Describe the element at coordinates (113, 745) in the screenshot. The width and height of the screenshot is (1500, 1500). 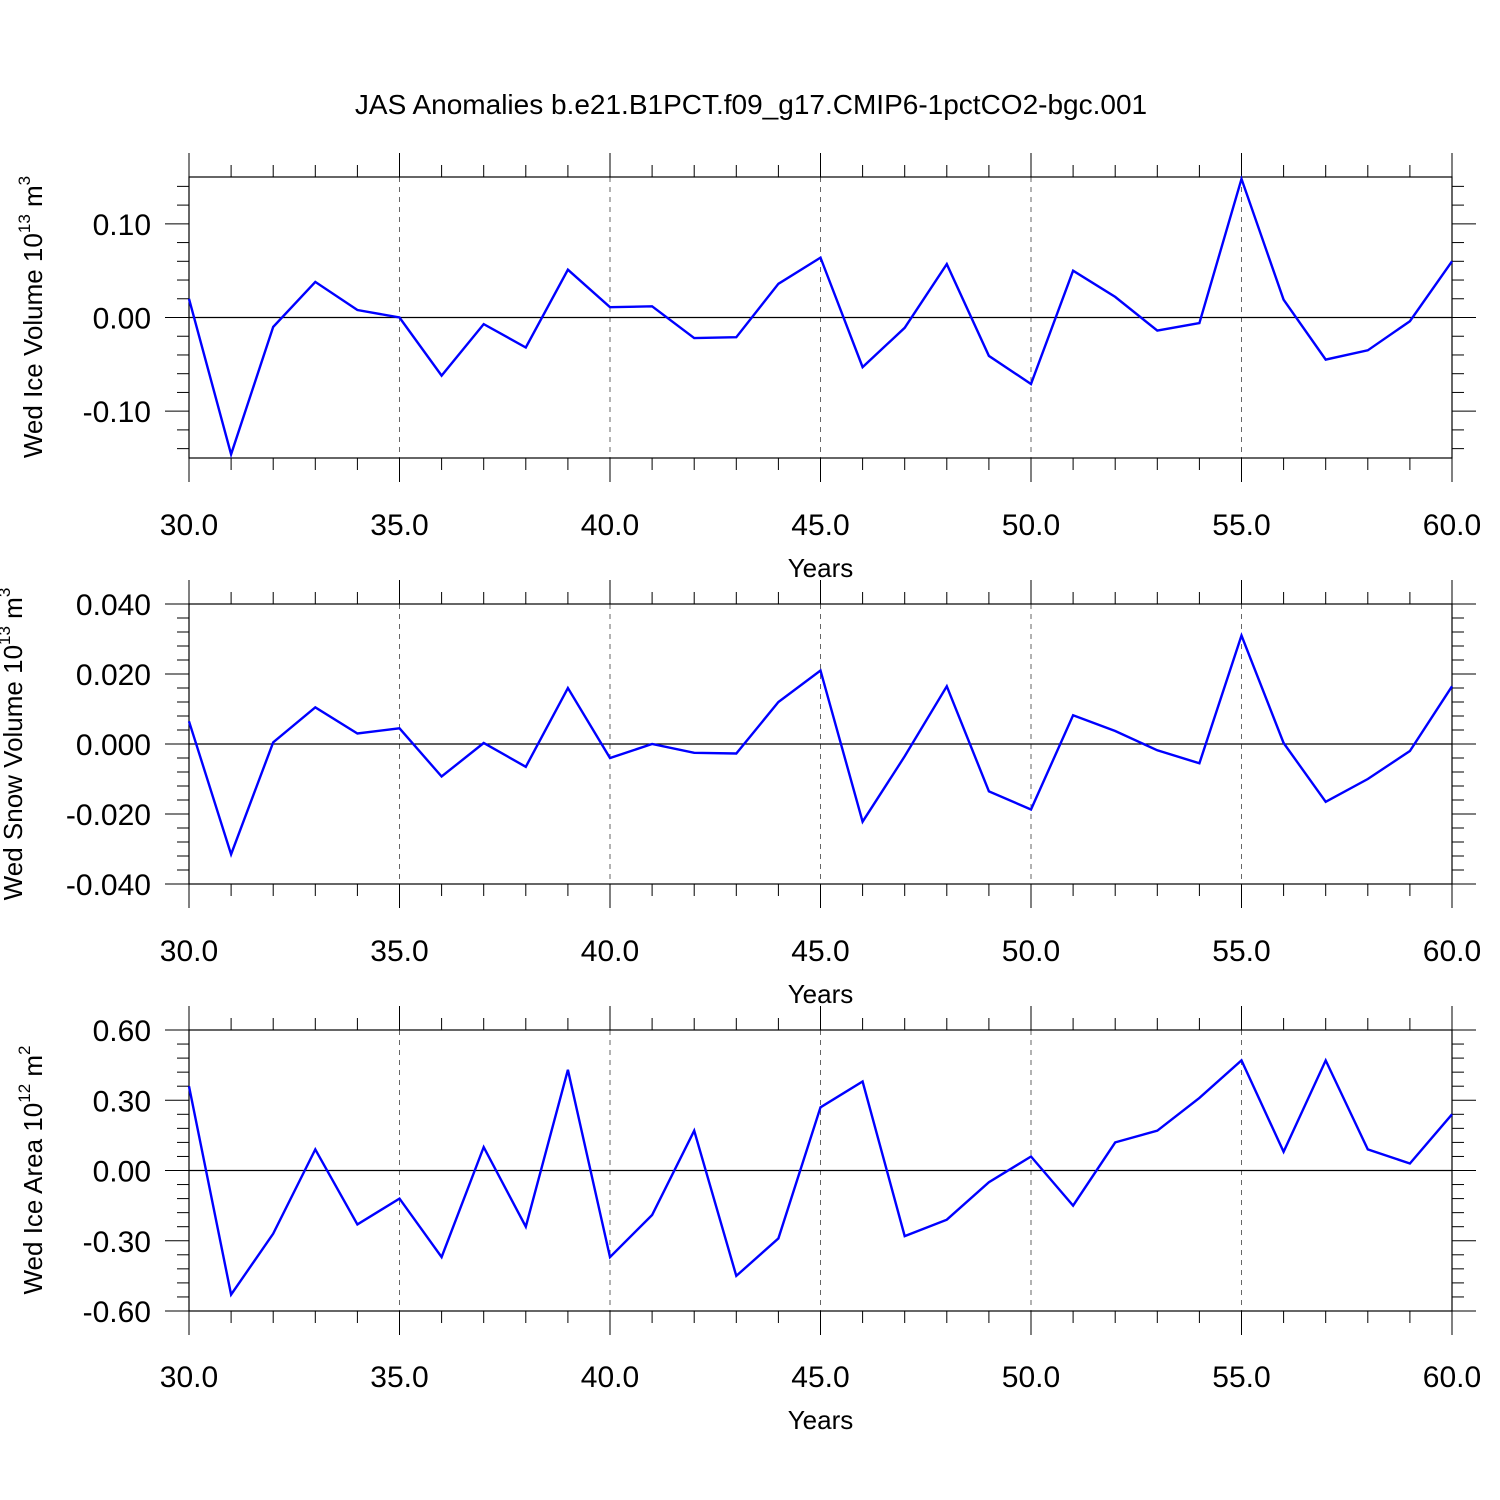
I see `y-tick-label: 0.000` at that location.